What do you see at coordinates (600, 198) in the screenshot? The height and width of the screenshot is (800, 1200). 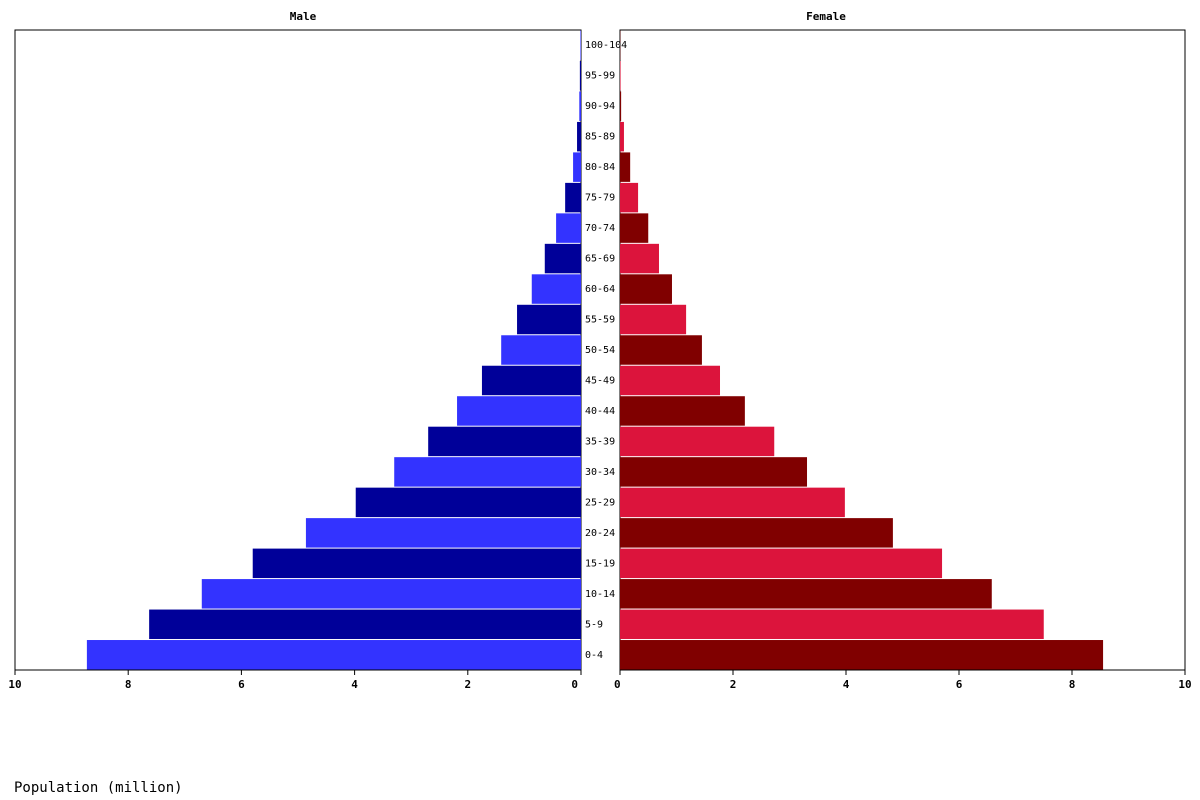 I see `category-label: 75-79` at bounding box center [600, 198].